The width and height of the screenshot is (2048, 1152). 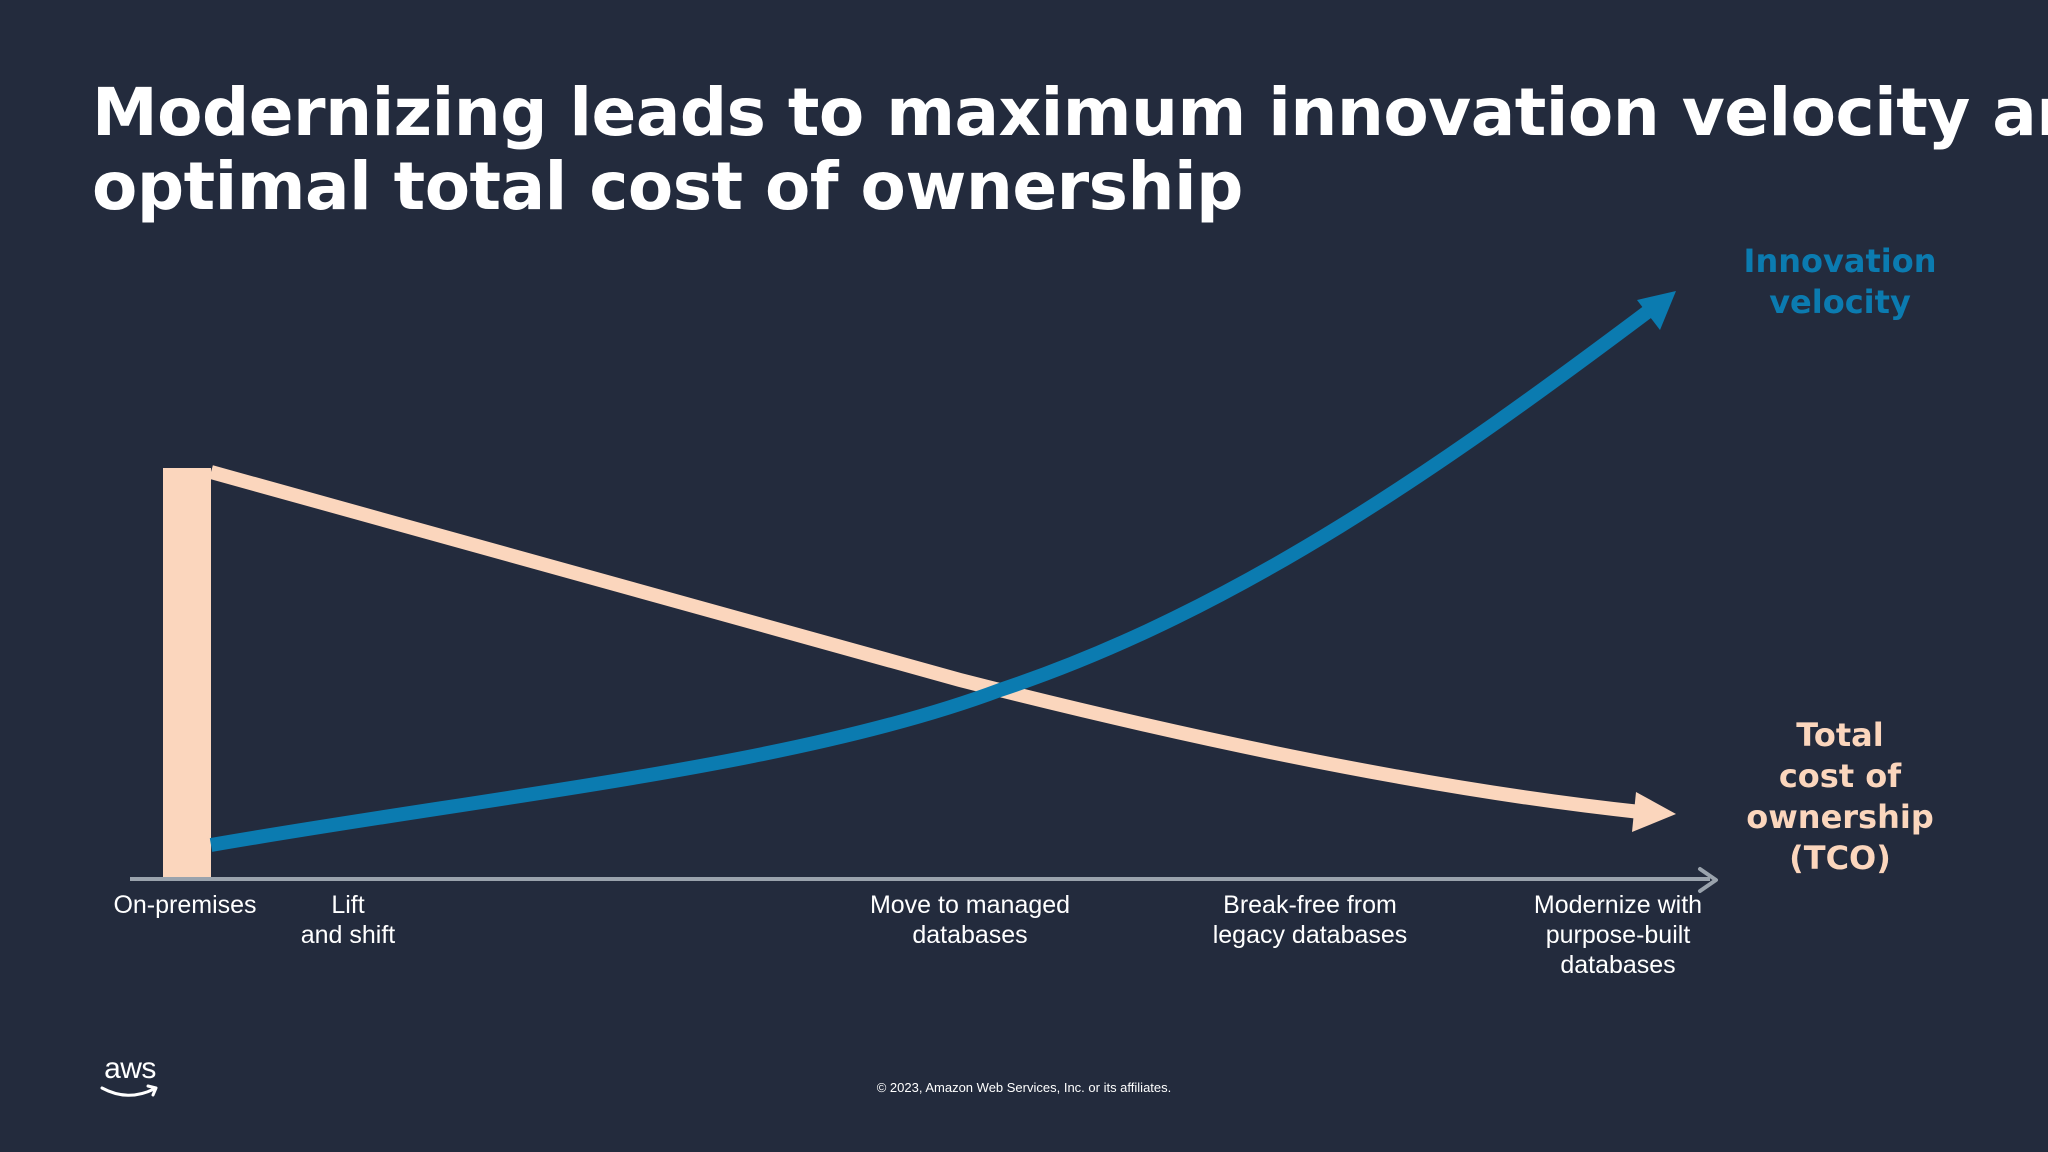 I want to click on innovation-velocity-arrowhead-icon, so click(x=1656, y=310).